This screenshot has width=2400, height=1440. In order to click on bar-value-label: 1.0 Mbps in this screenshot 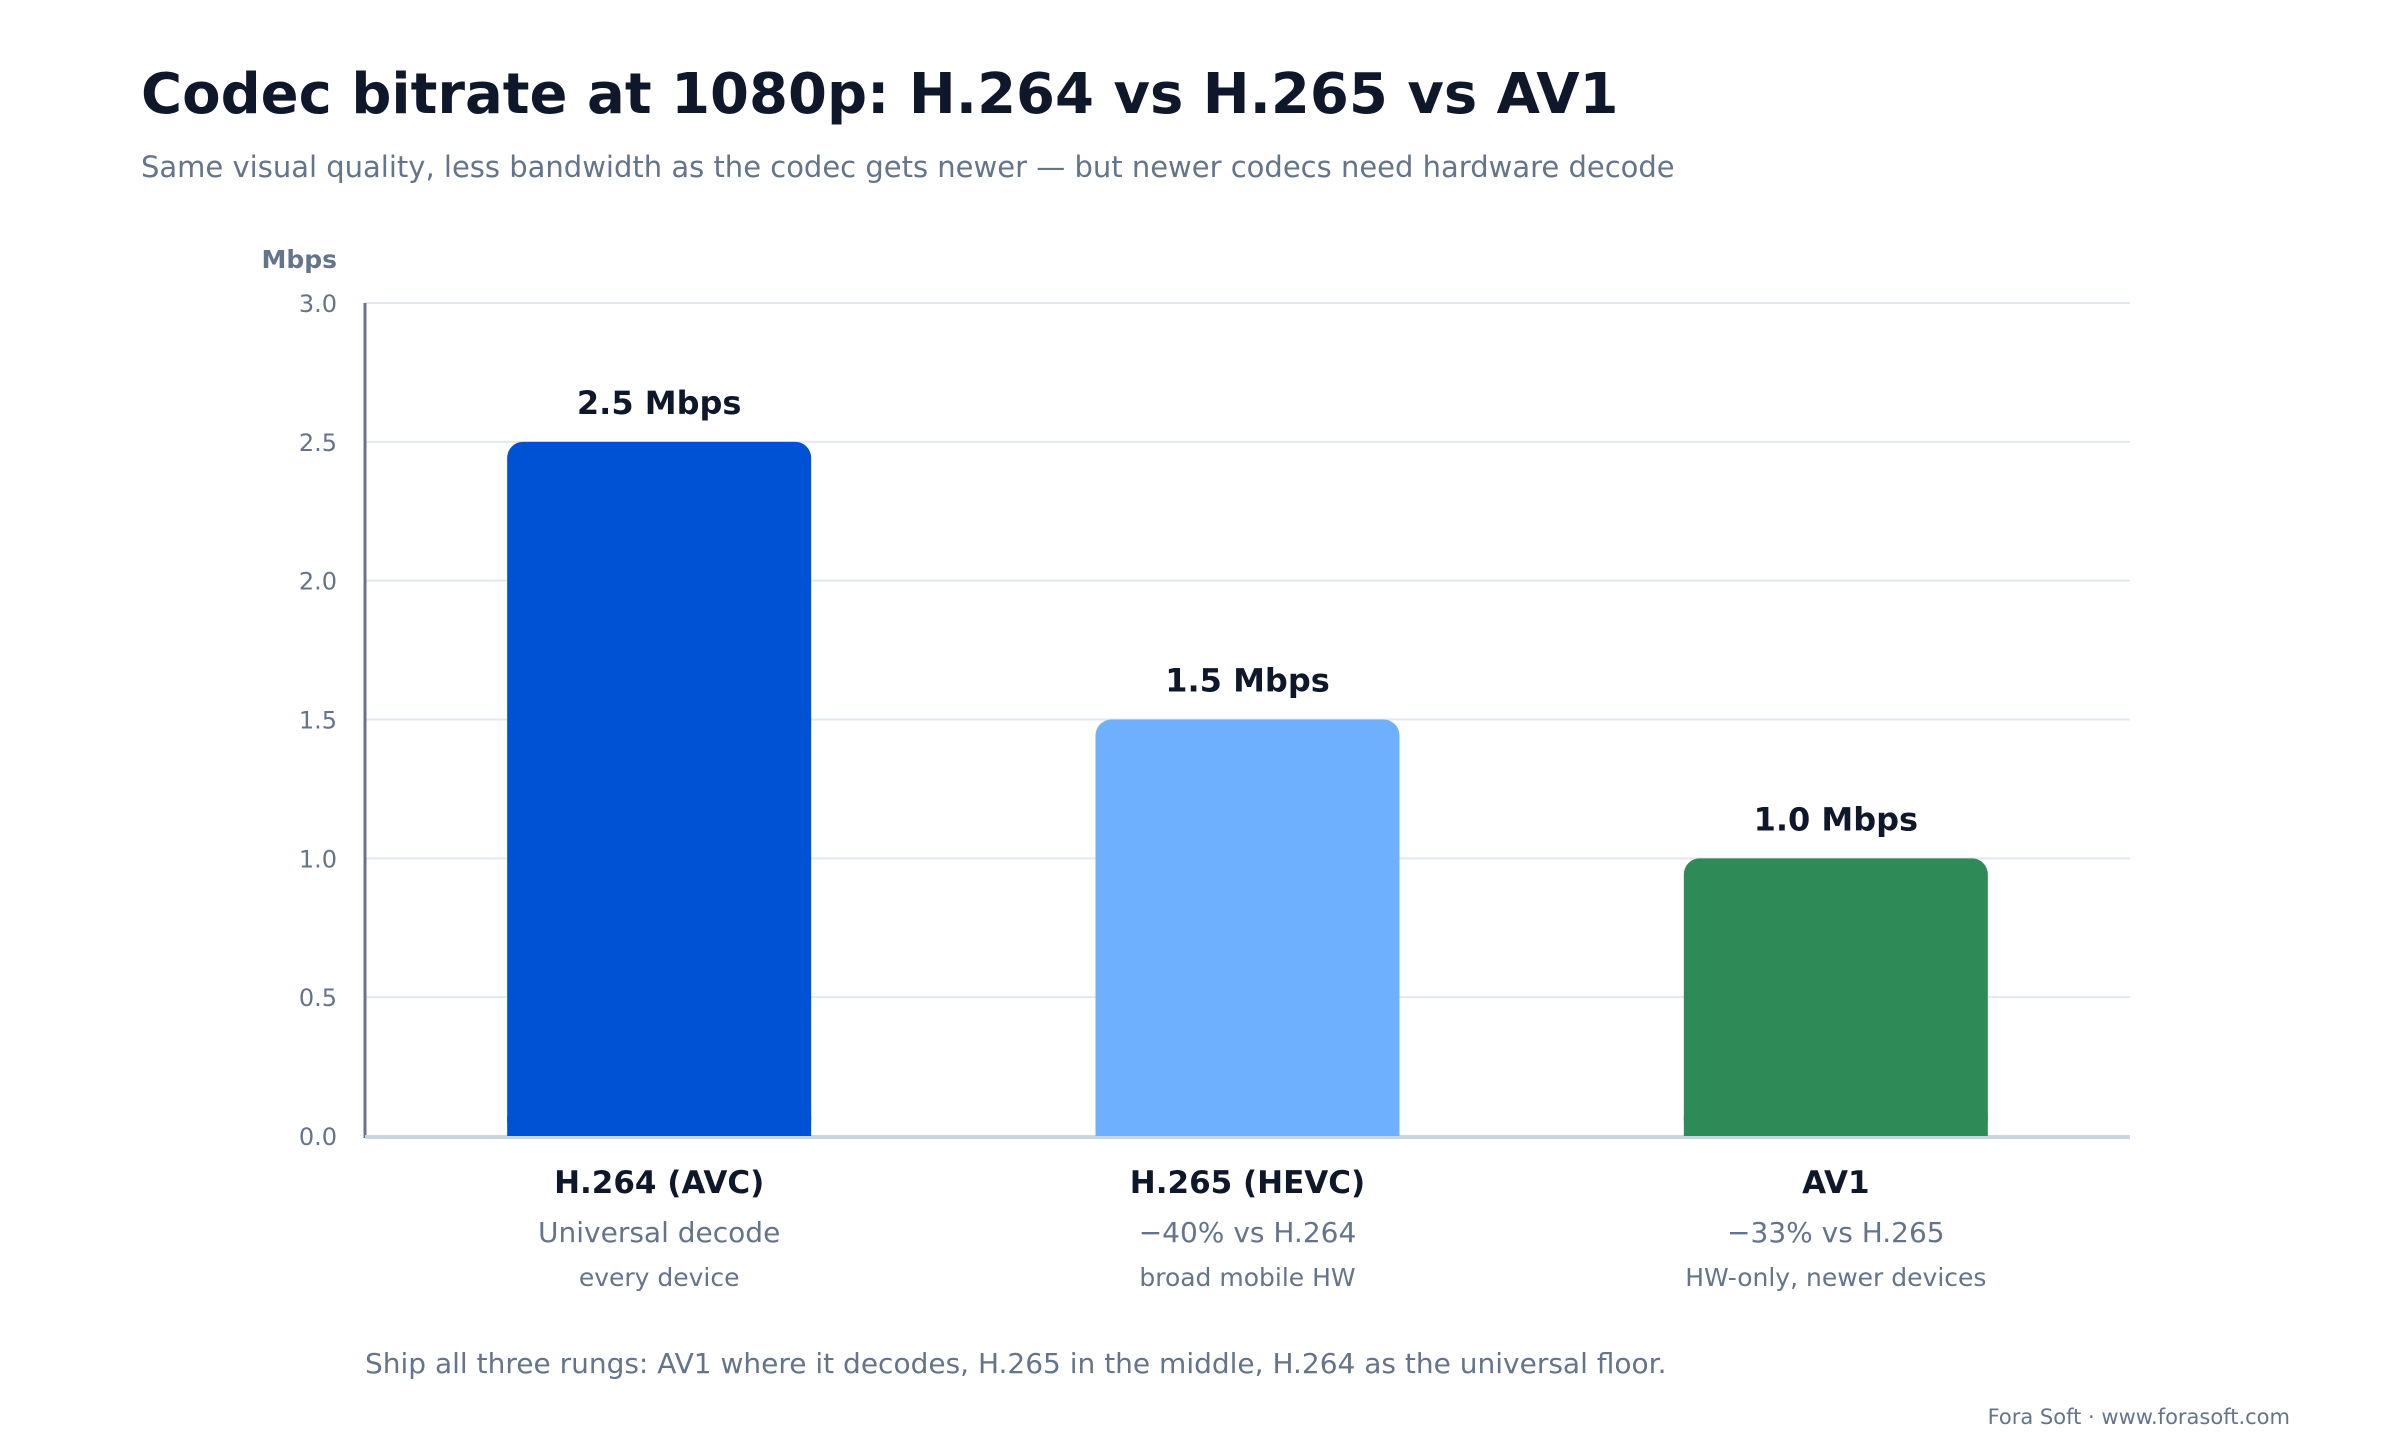, I will do `click(1836, 819)`.